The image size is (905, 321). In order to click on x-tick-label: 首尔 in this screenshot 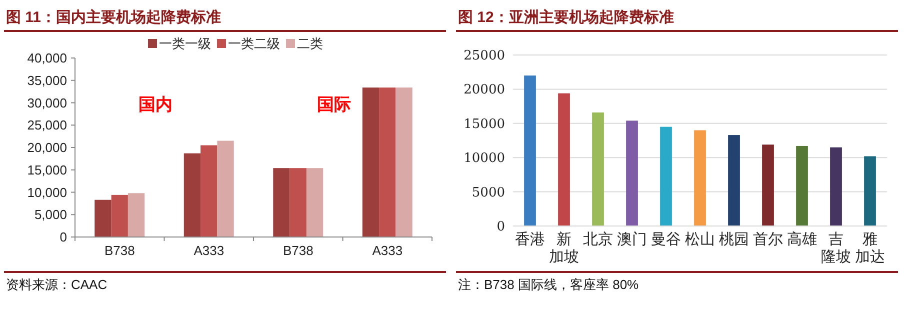, I will do `click(768, 239)`.